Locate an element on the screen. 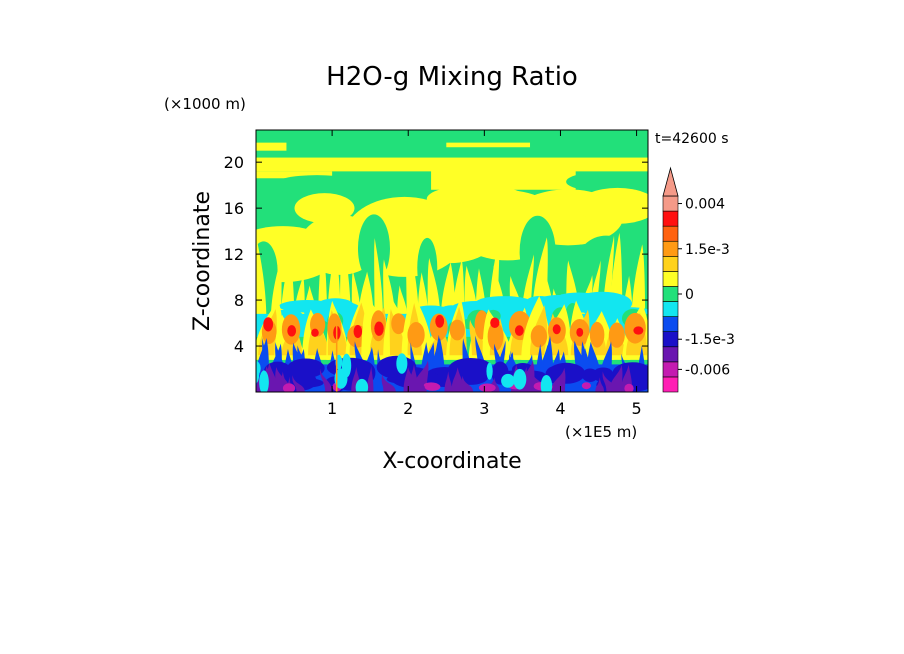  x-tick-label: 2 is located at coordinates (408, 408).